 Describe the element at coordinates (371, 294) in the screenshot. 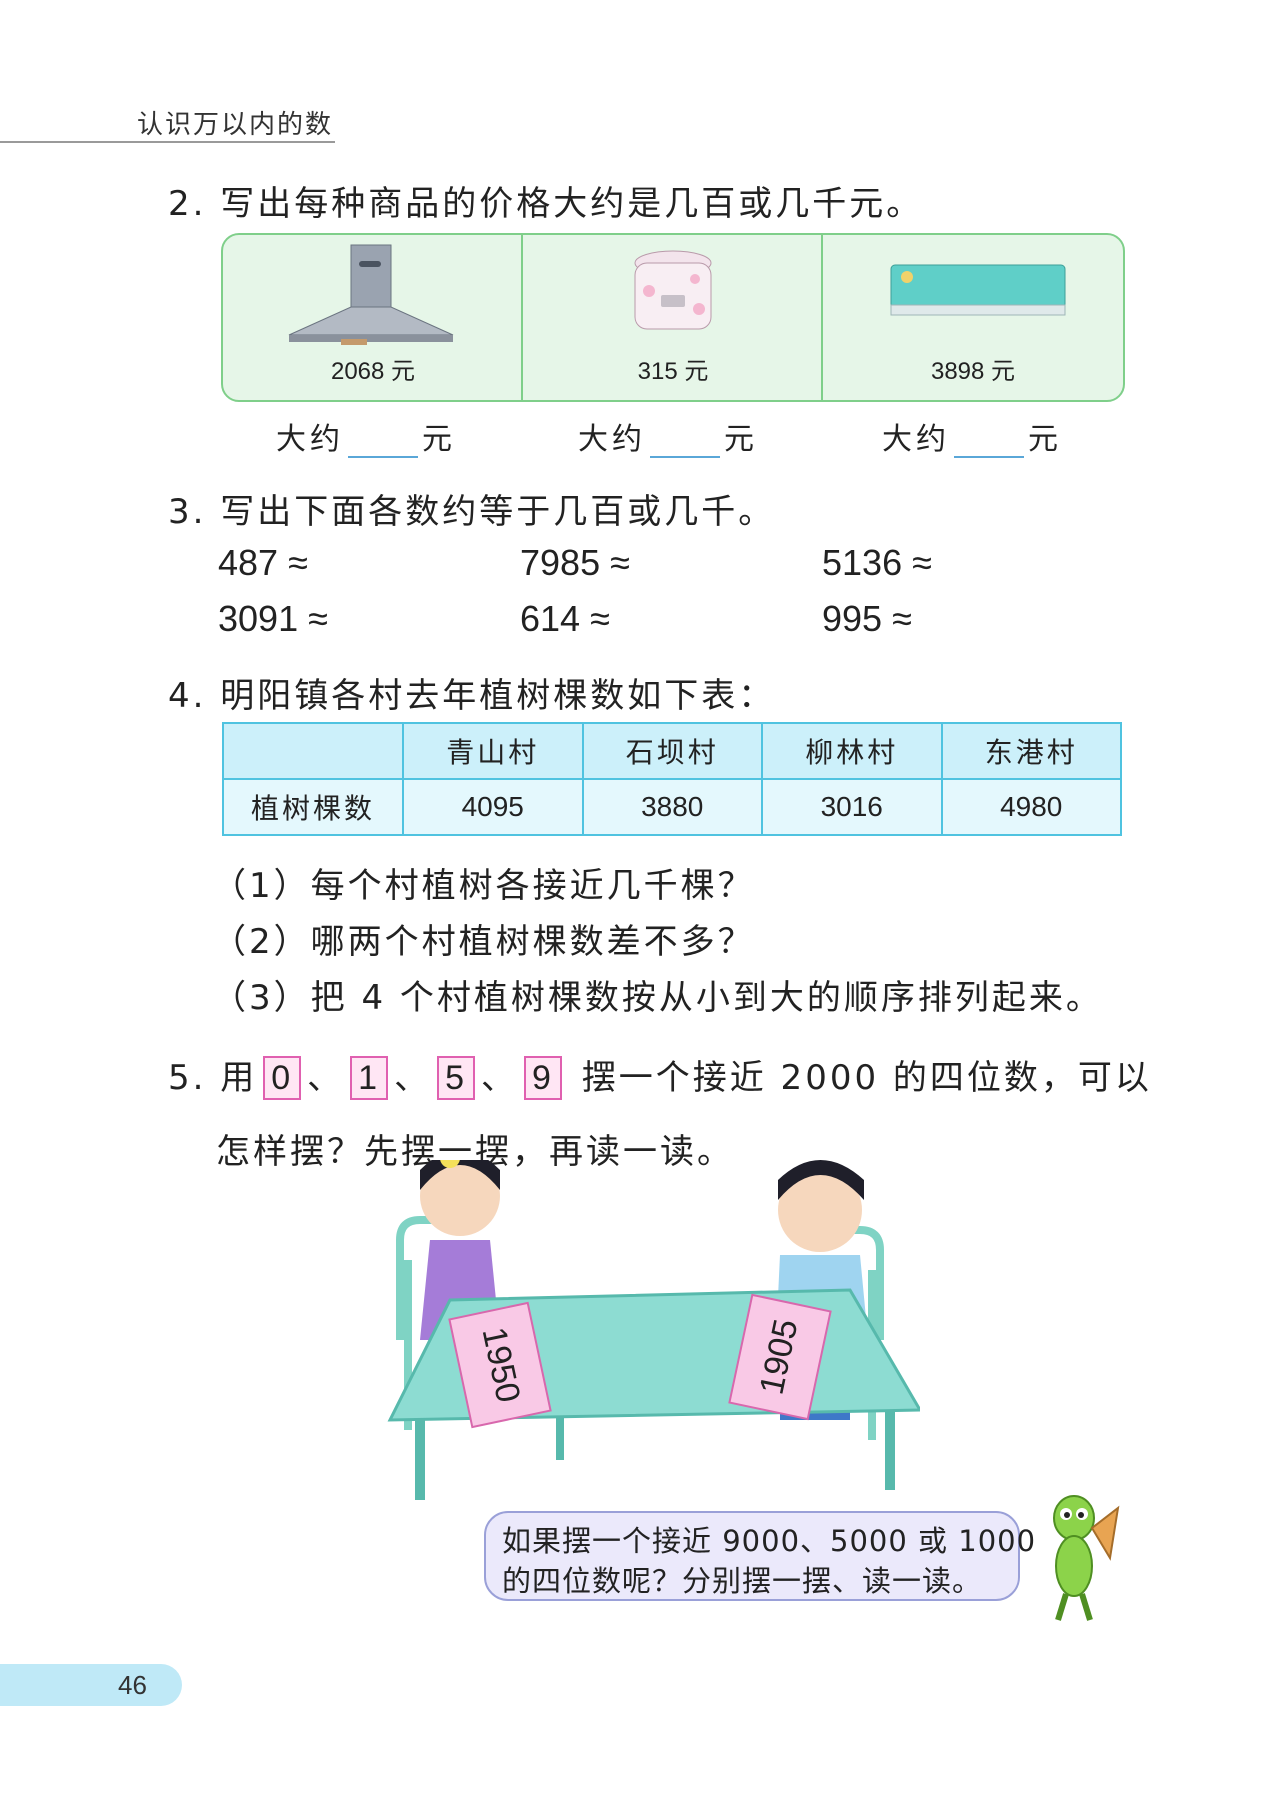

I see `range-hood-icon` at that location.